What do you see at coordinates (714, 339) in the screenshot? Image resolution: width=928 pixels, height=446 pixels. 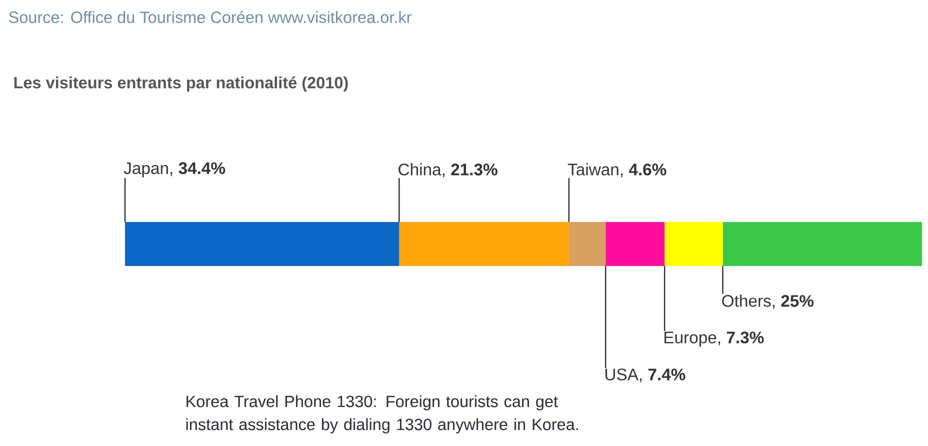 I see `data-label: Europe, 7.3%` at bounding box center [714, 339].